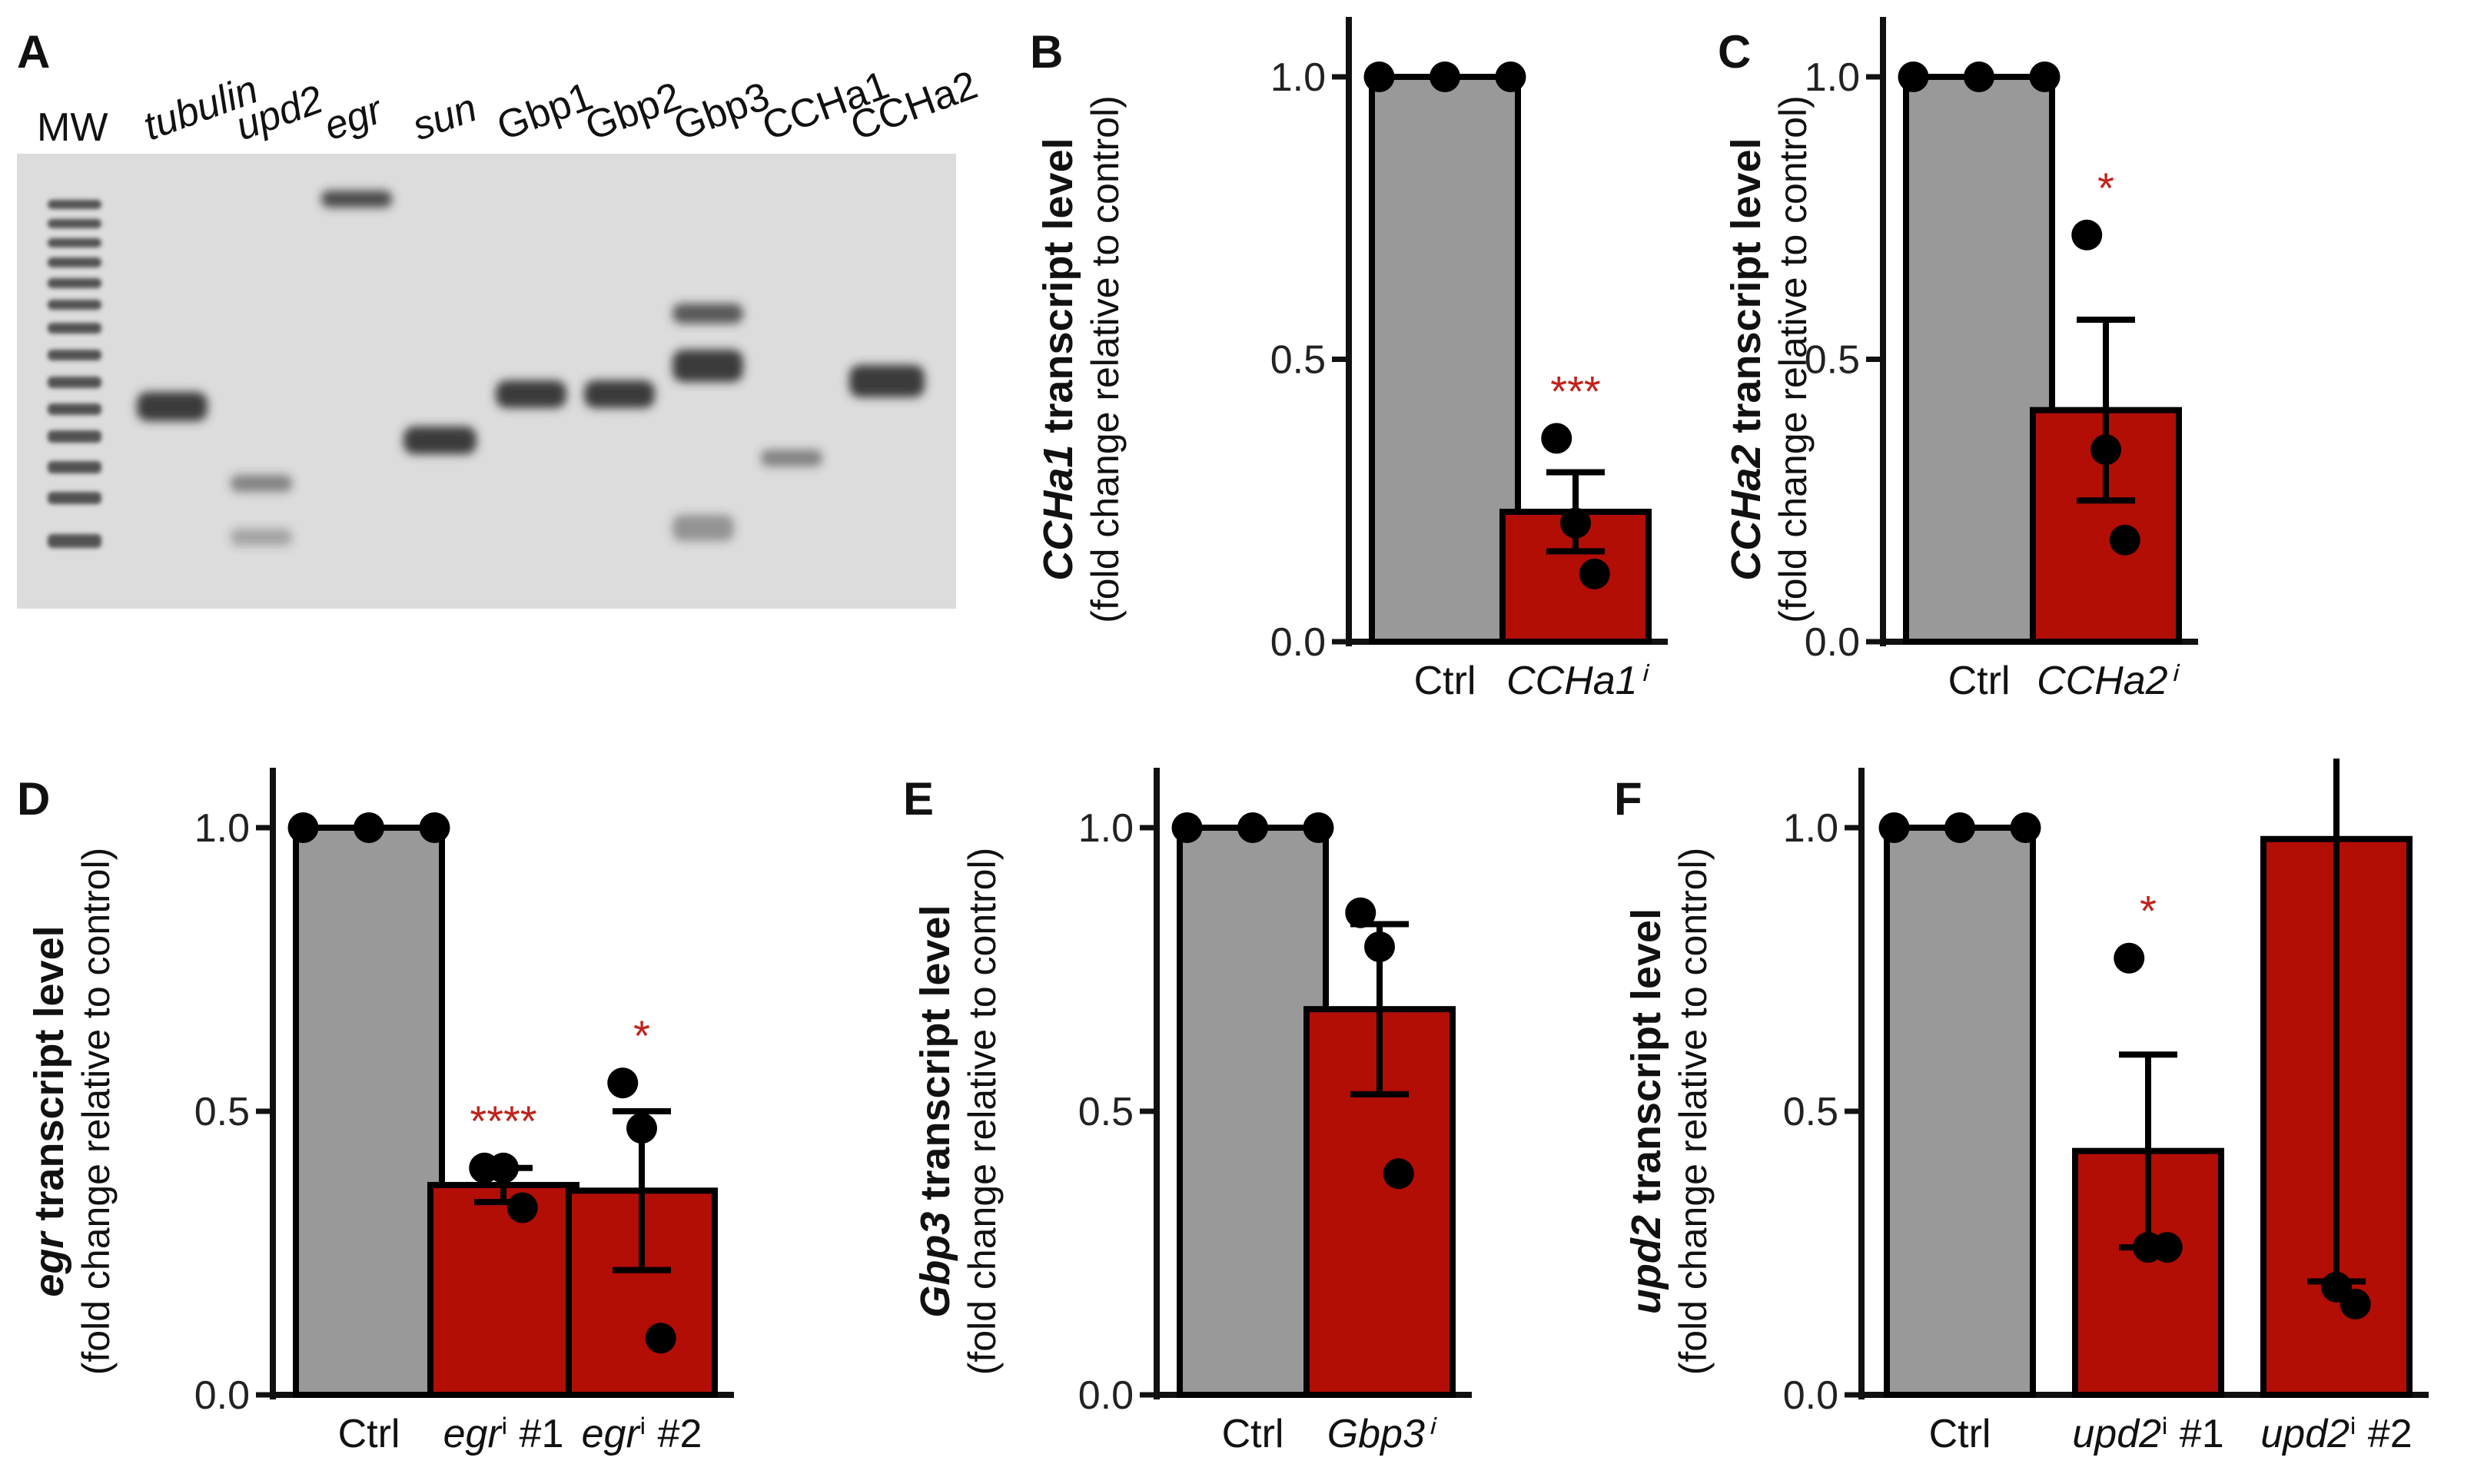 The image size is (2484, 1484). I want to click on category-label: CCHa2ⁱ, so click(2108, 681).